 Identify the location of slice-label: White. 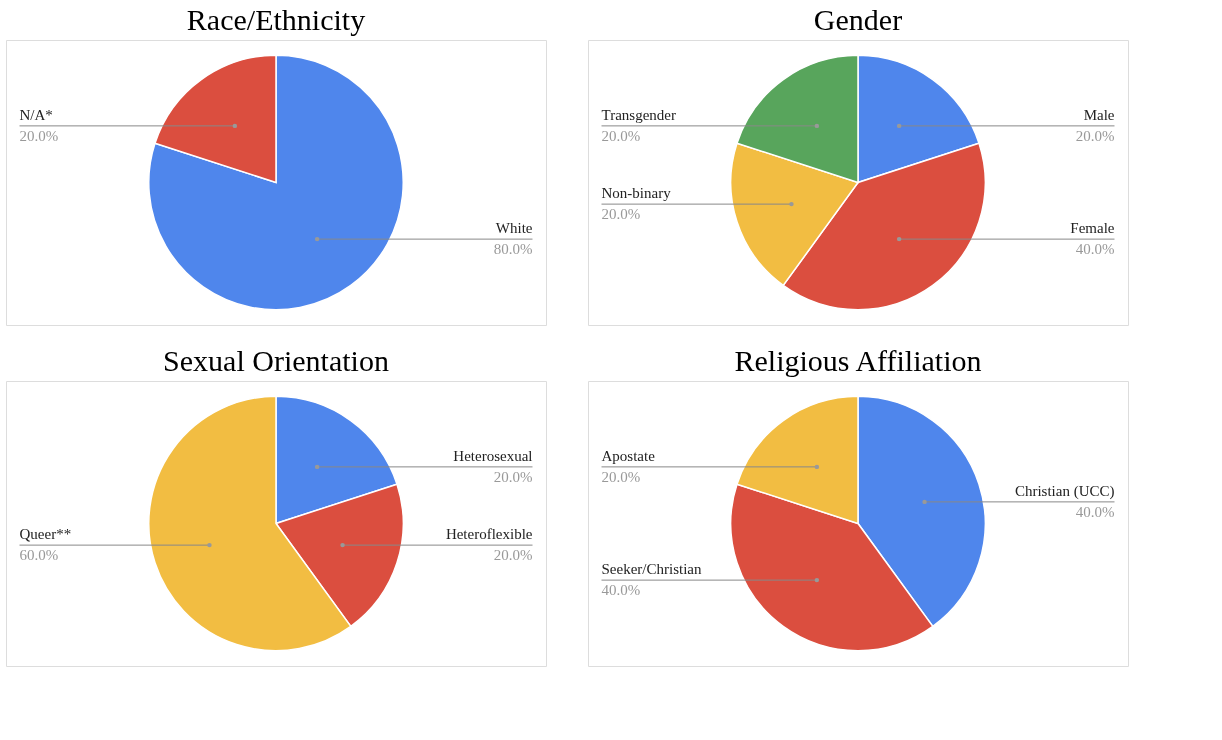
(514, 228).